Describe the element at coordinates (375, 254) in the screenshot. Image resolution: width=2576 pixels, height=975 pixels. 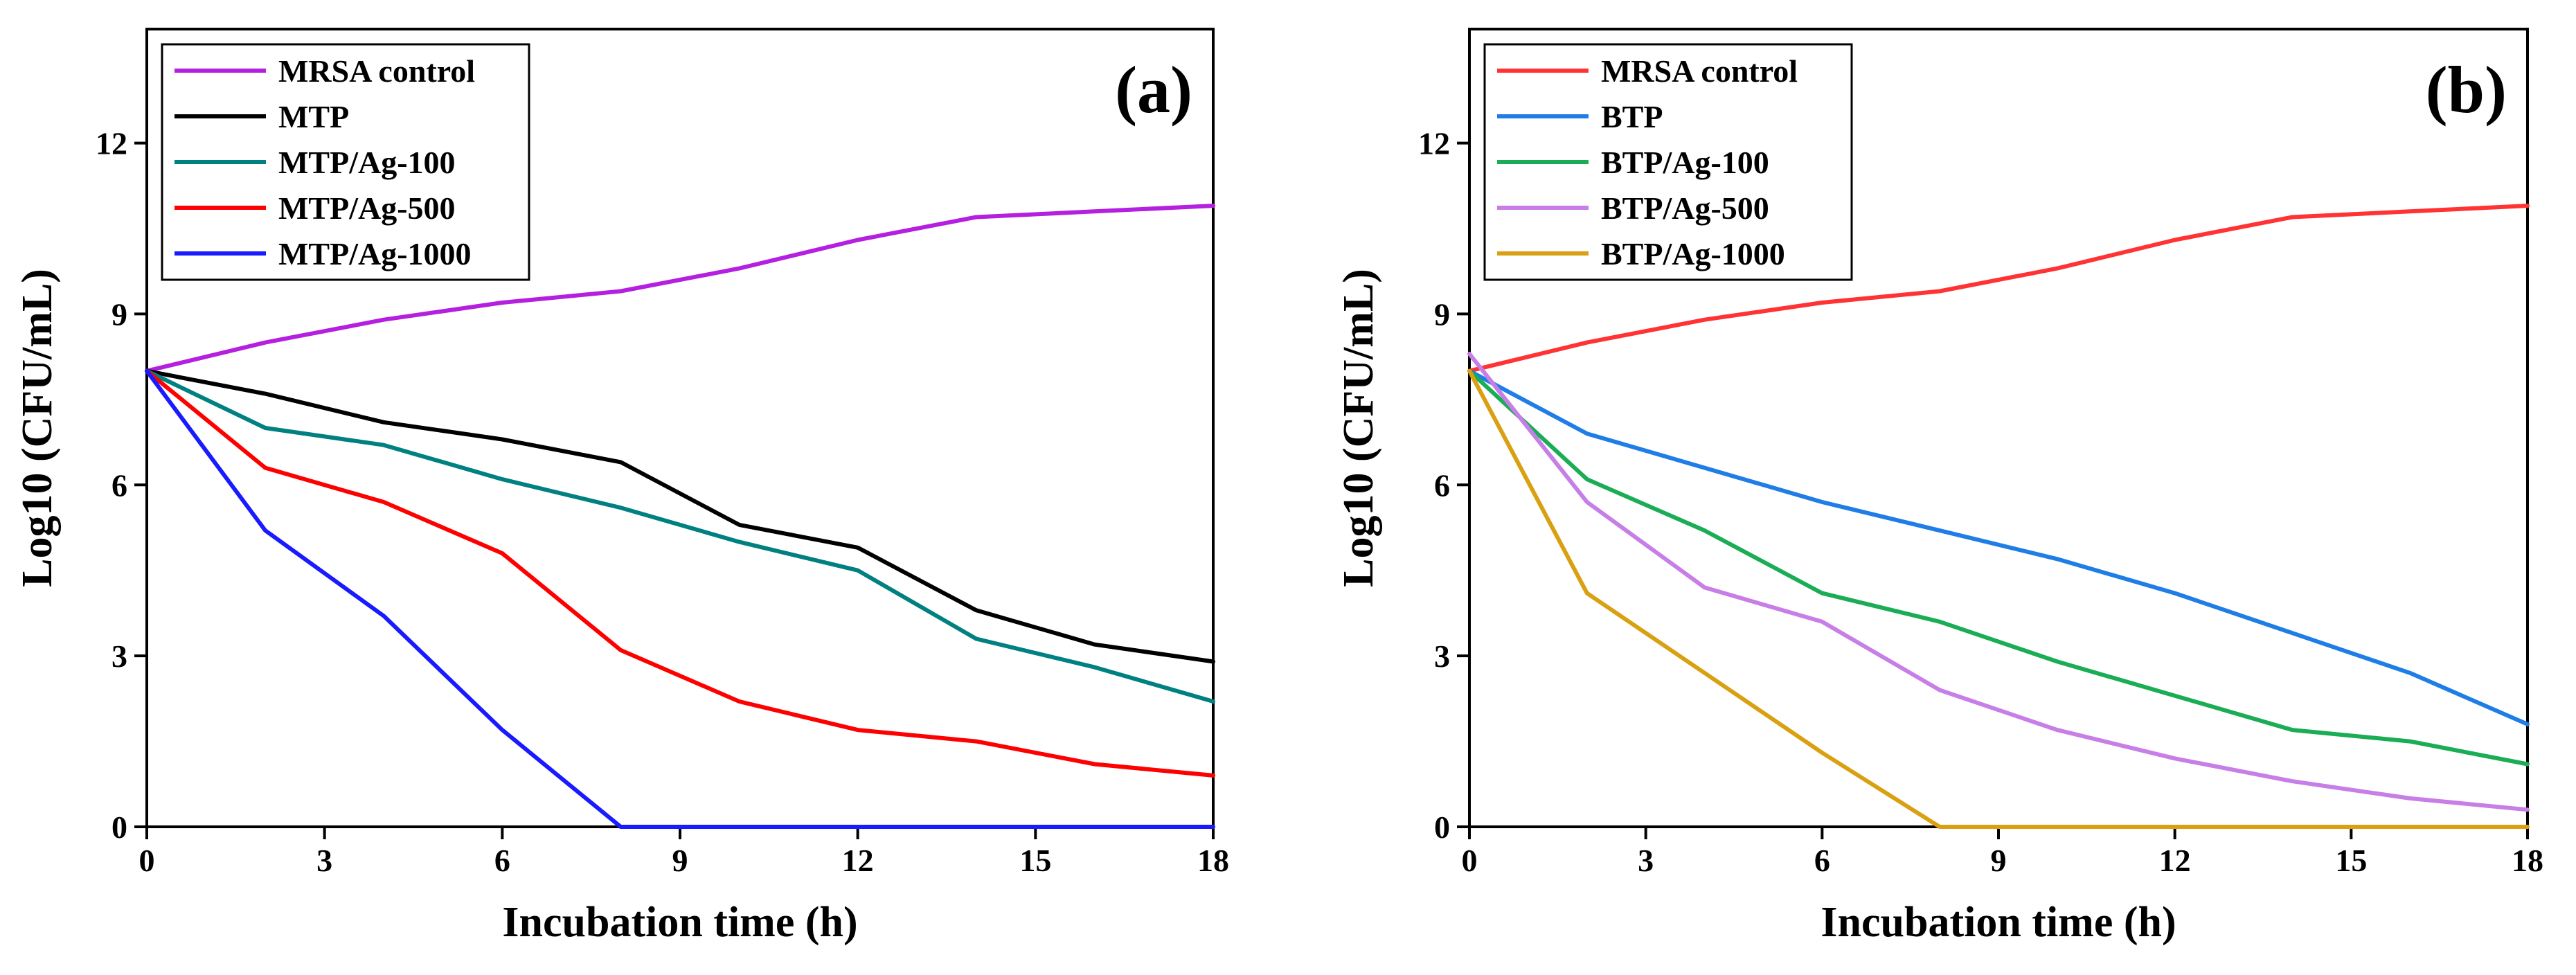
I see `legend-label-mtp-ag-1000: MTP/Ag-1000` at that location.